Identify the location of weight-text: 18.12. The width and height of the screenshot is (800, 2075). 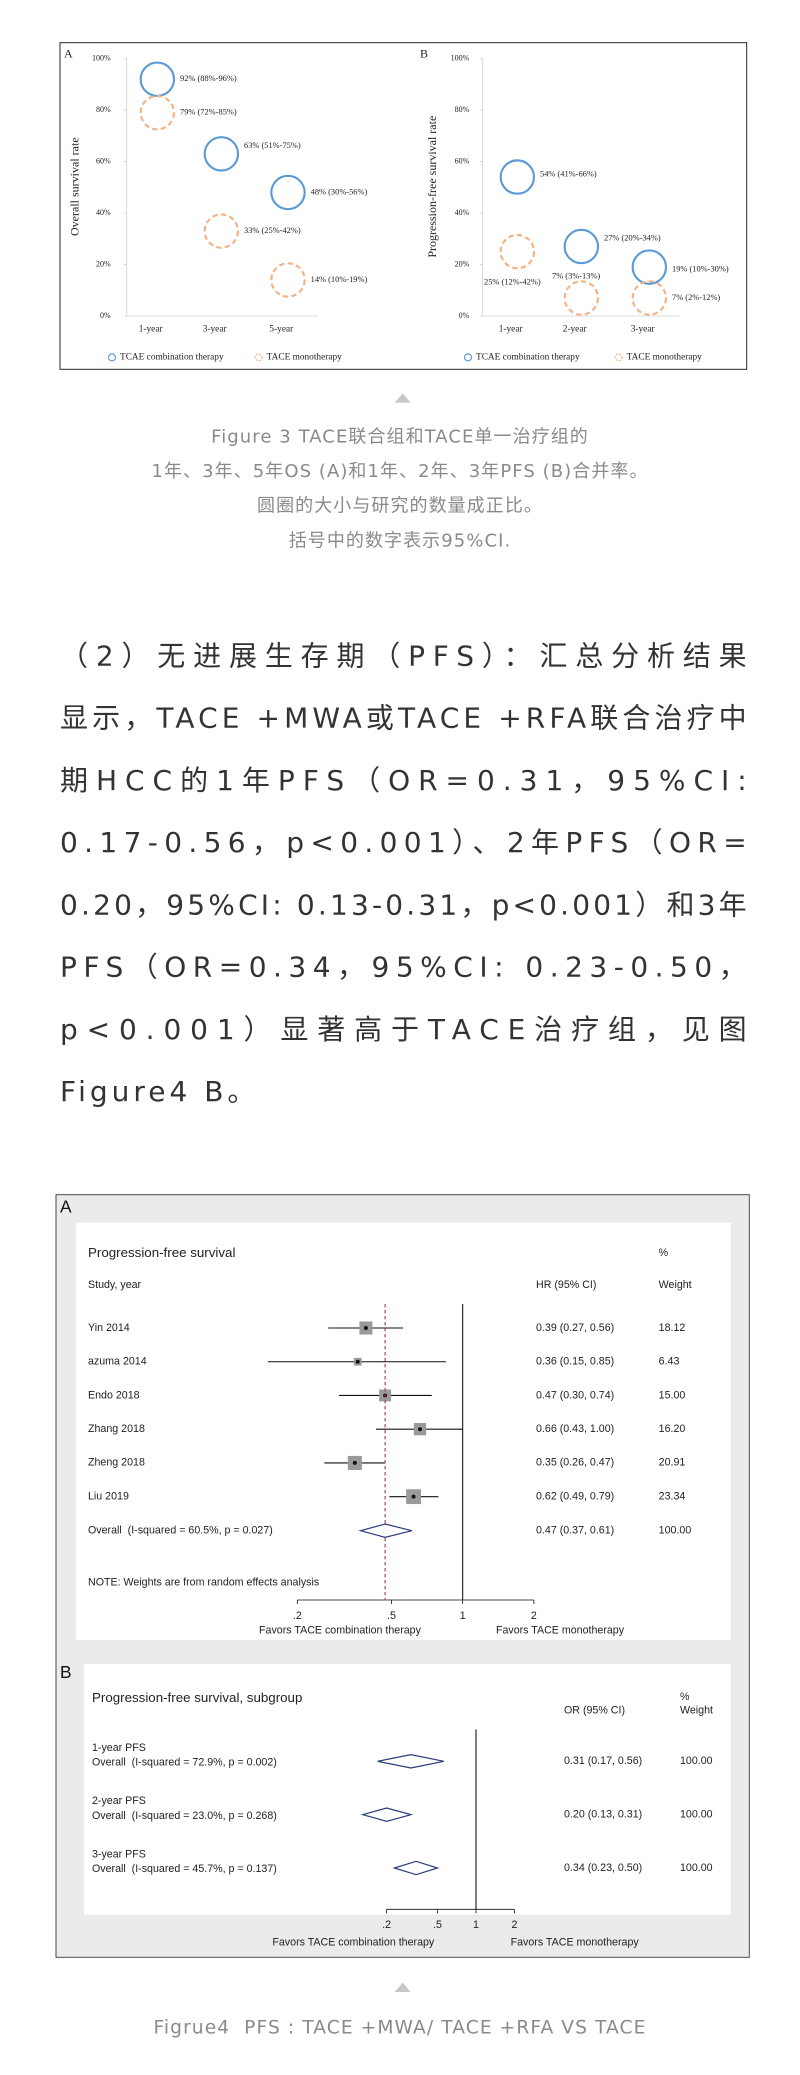
(672, 1328).